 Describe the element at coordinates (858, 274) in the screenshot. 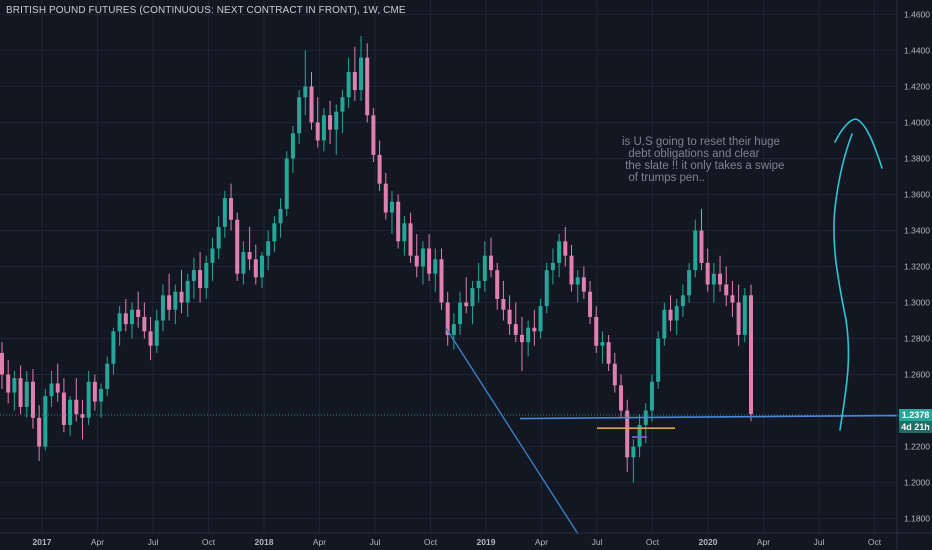

I see `hand-drawn-arrow` at that location.